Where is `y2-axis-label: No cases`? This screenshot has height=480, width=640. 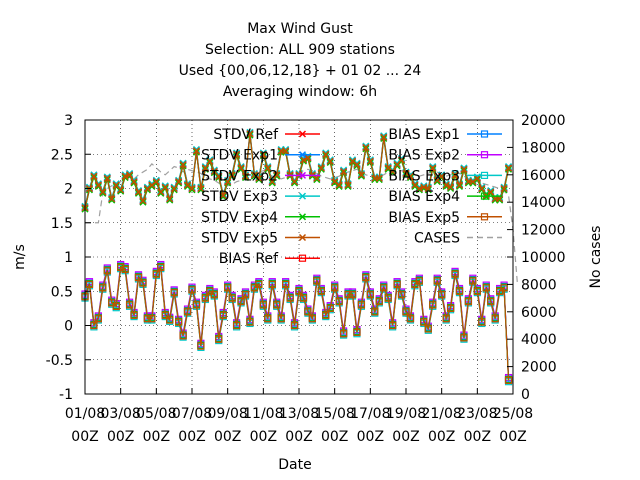
y2-axis-label: No cases is located at coordinates (596, 257).